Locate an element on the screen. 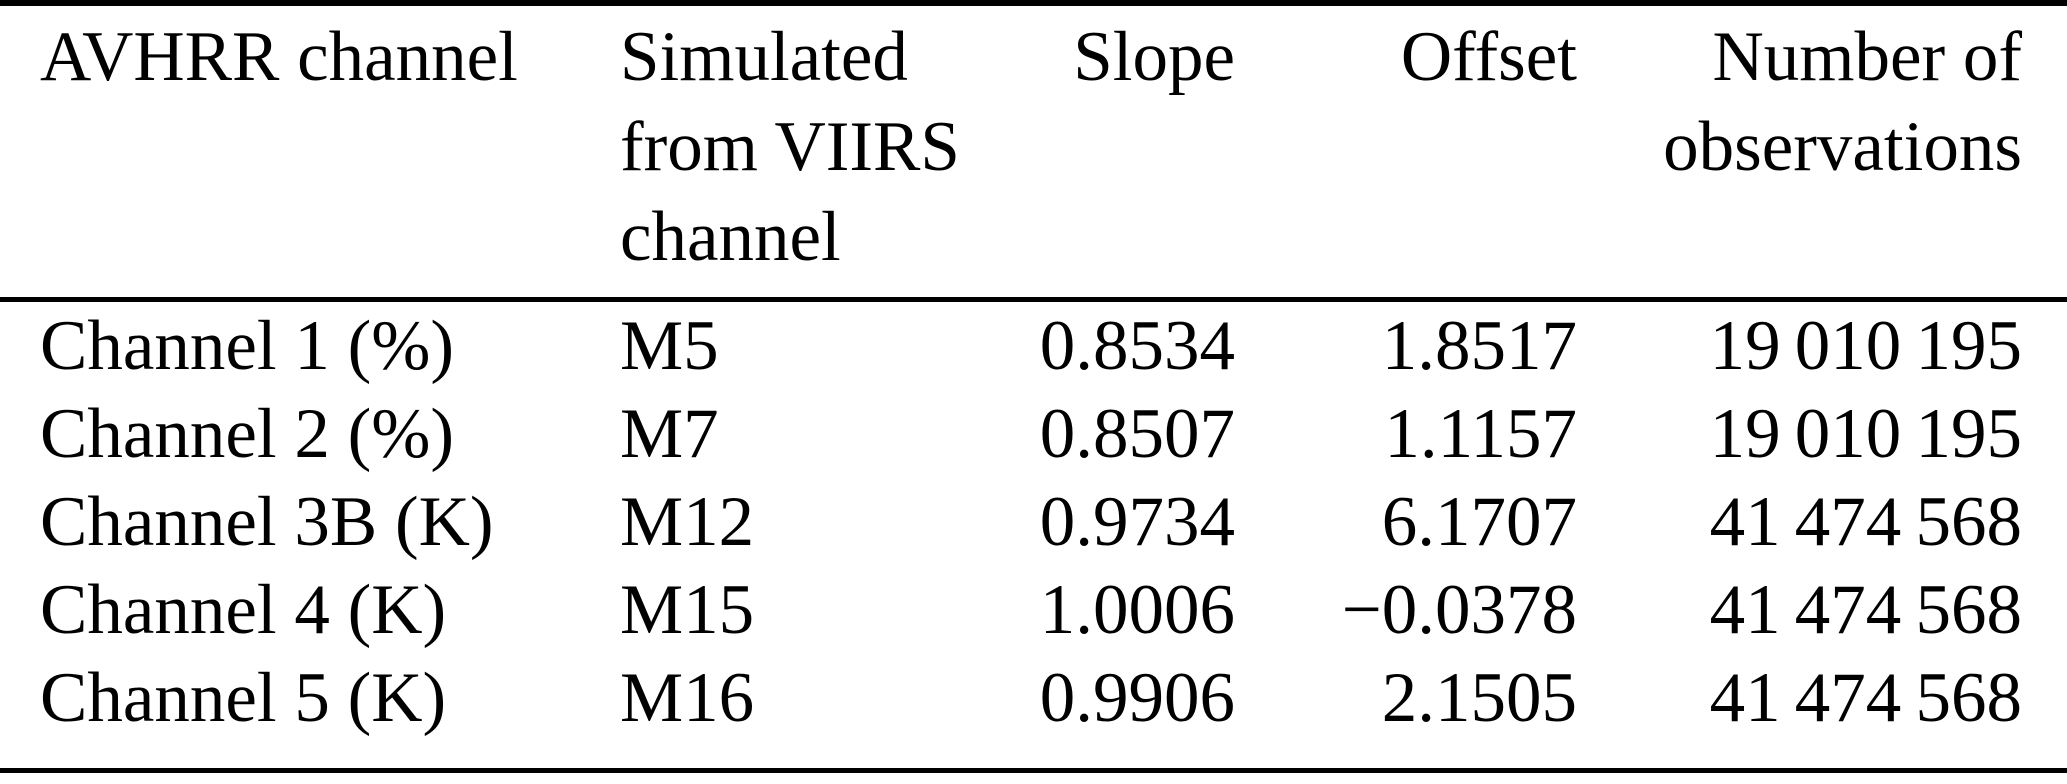 The height and width of the screenshot is (784, 2067). header-offset: Offset is located at coordinates (1406, 152).